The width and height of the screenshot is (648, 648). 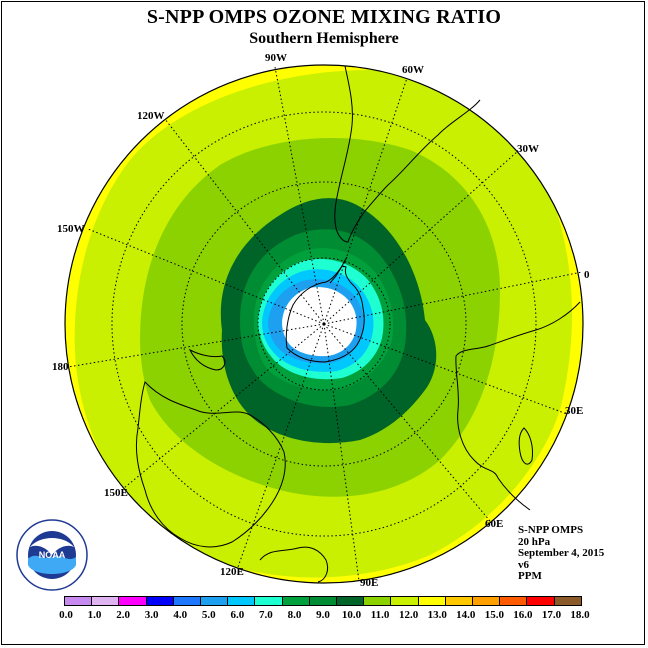 I want to click on colorbar-tick-5: 5.0, so click(x=208, y=615).